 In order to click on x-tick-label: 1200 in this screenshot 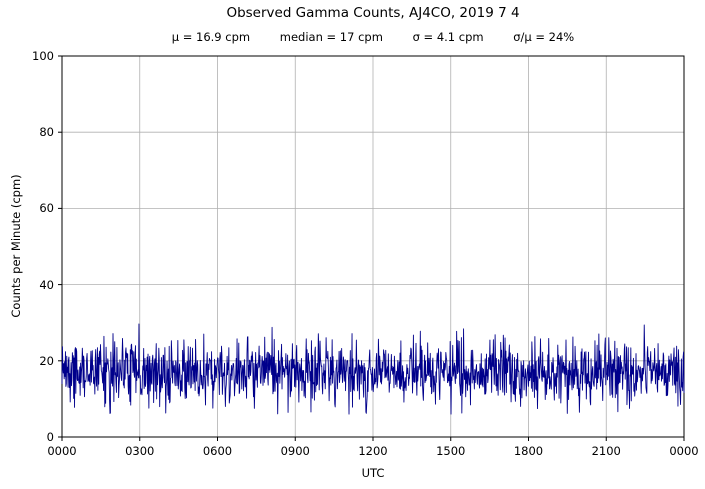, I will do `click(373, 451)`.